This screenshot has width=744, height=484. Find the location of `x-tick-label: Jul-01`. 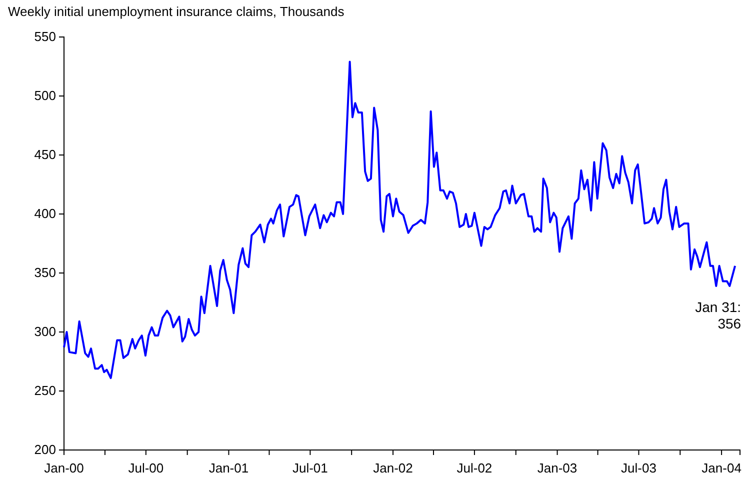

x-tick-label: Jul-01 is located at coordinates (310, 468).